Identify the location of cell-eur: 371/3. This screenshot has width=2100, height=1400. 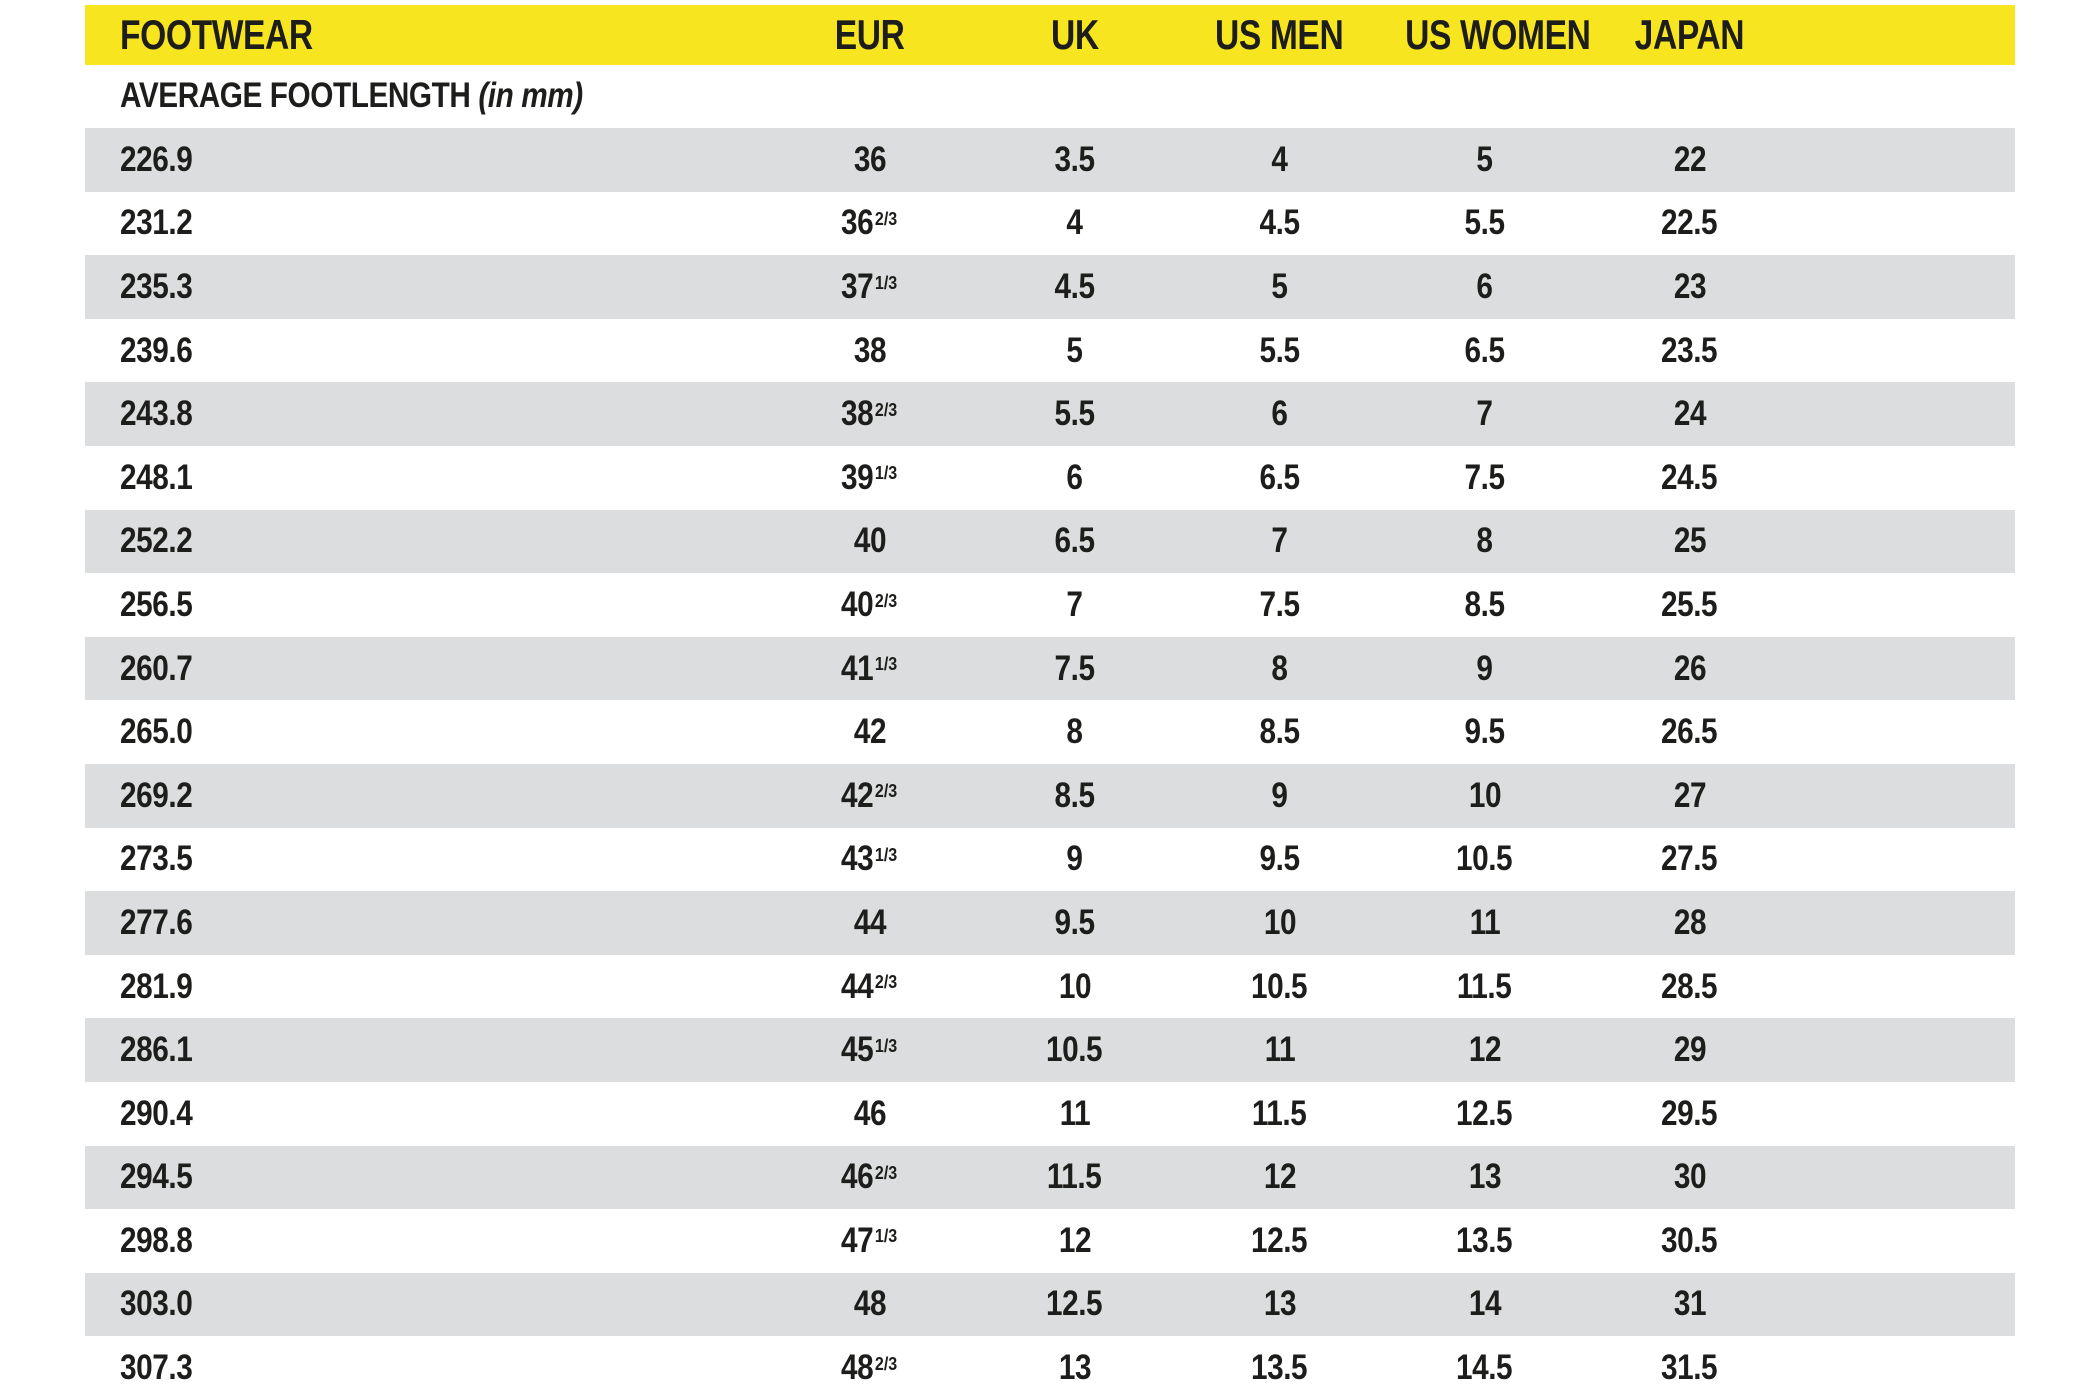
(869, 287).